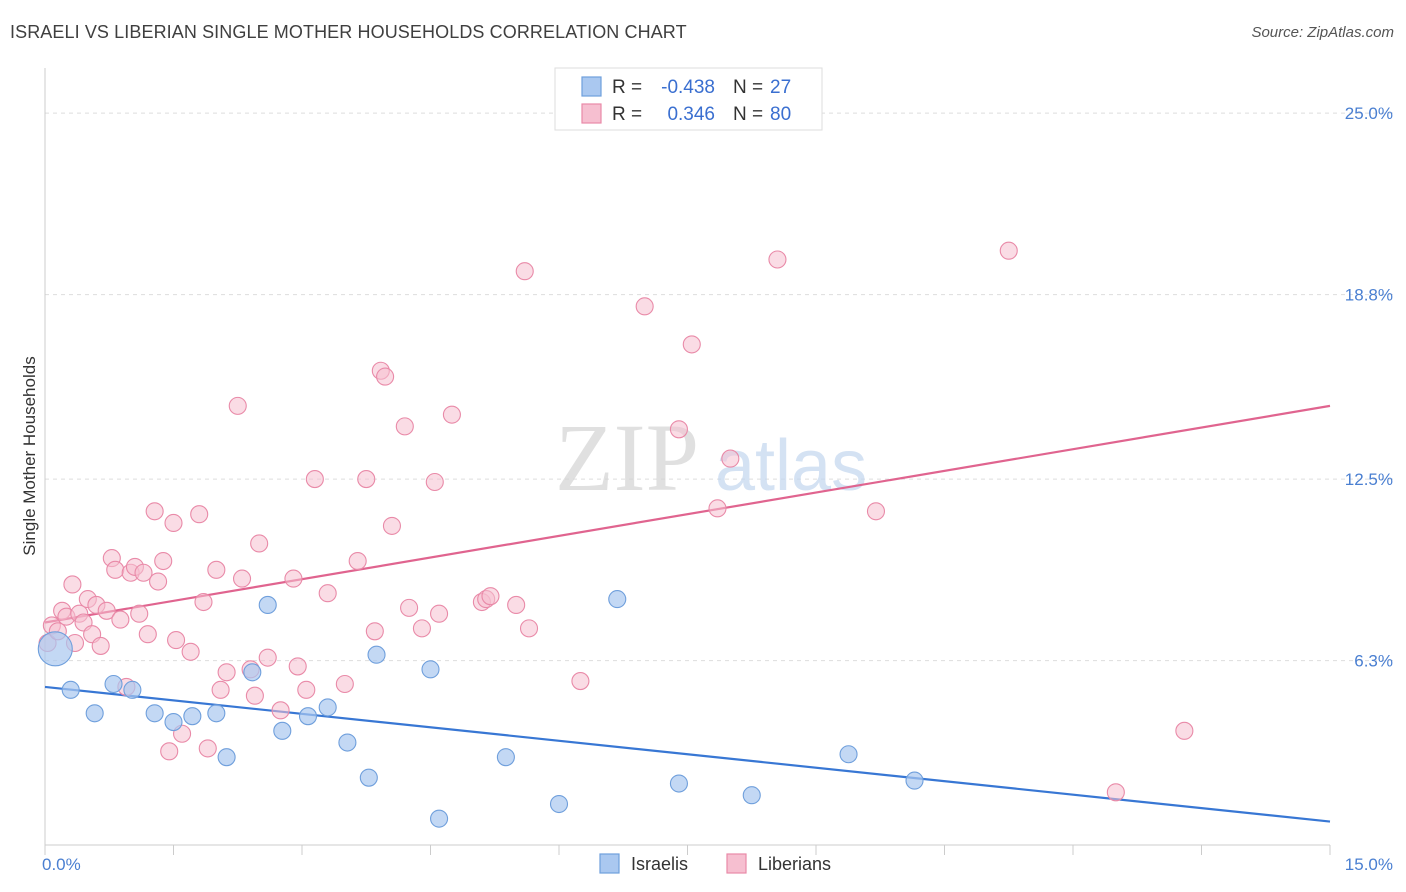 Image resolution: width=1406 pixels, height=892 pixels. I want to click on legend-israelis-n-label: N =, so click(748, 87).